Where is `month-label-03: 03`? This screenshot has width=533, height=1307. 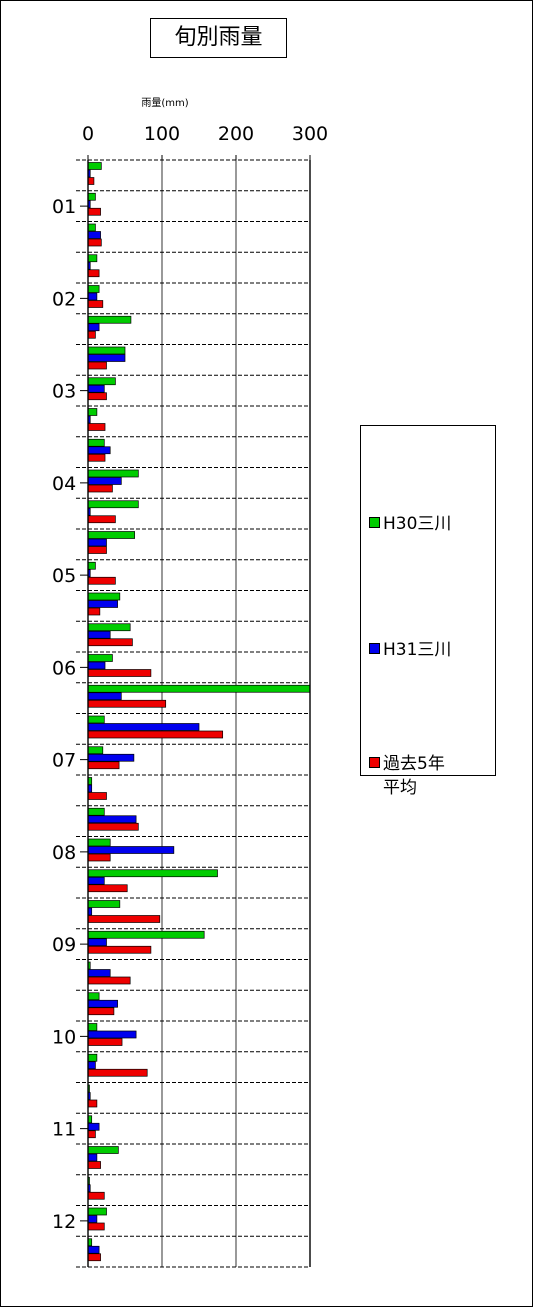
month-label-03: 03 is located at coordinates (64, 392).